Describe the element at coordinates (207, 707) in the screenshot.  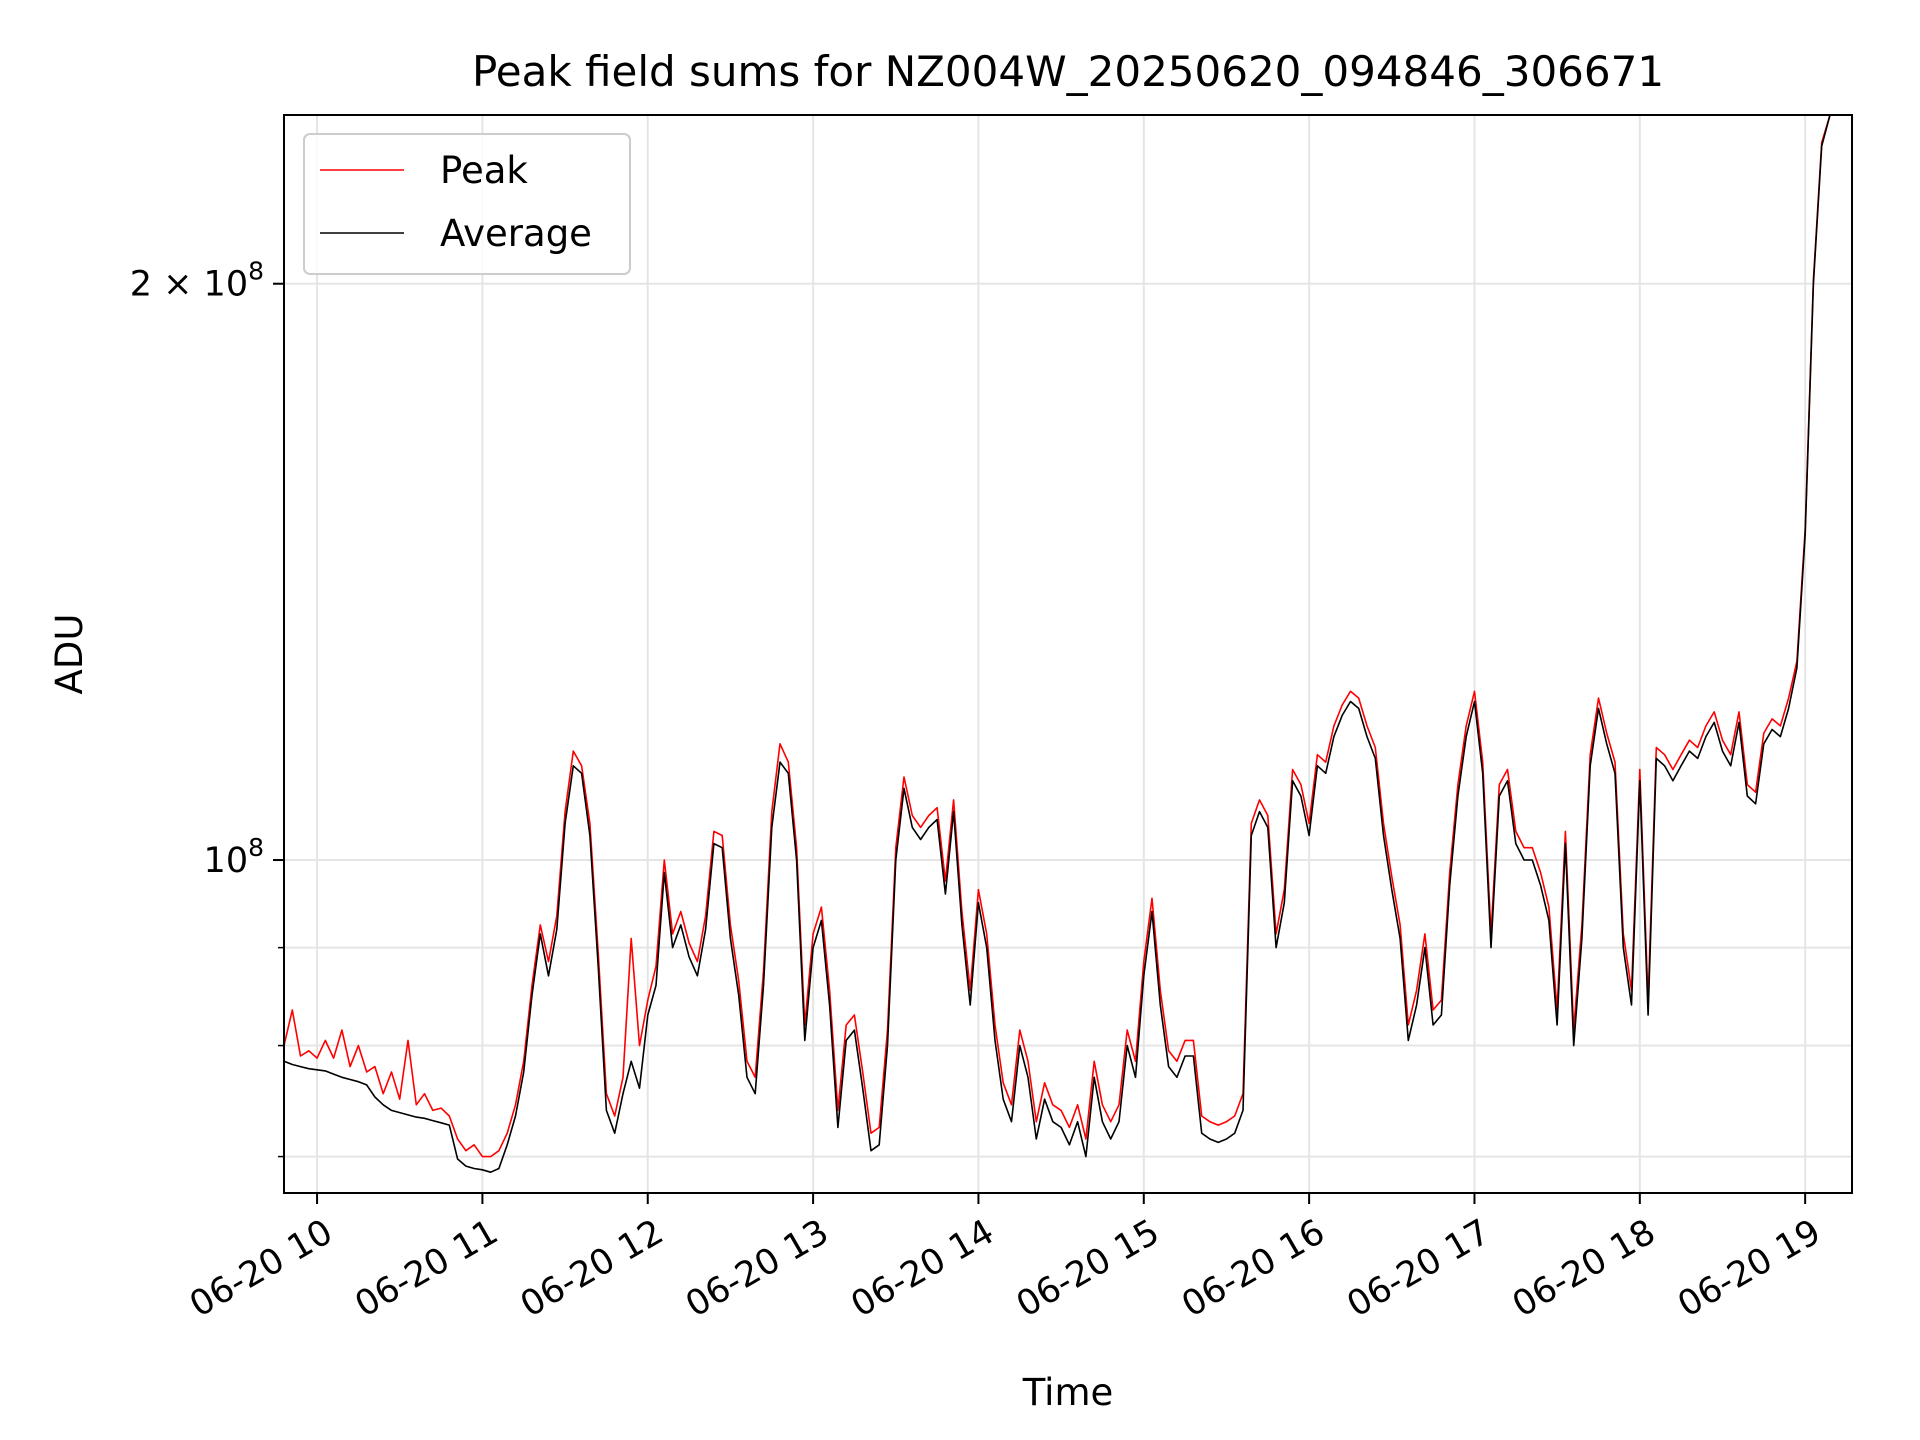
I see `y-ticks: 108 2 × 108` at that location.